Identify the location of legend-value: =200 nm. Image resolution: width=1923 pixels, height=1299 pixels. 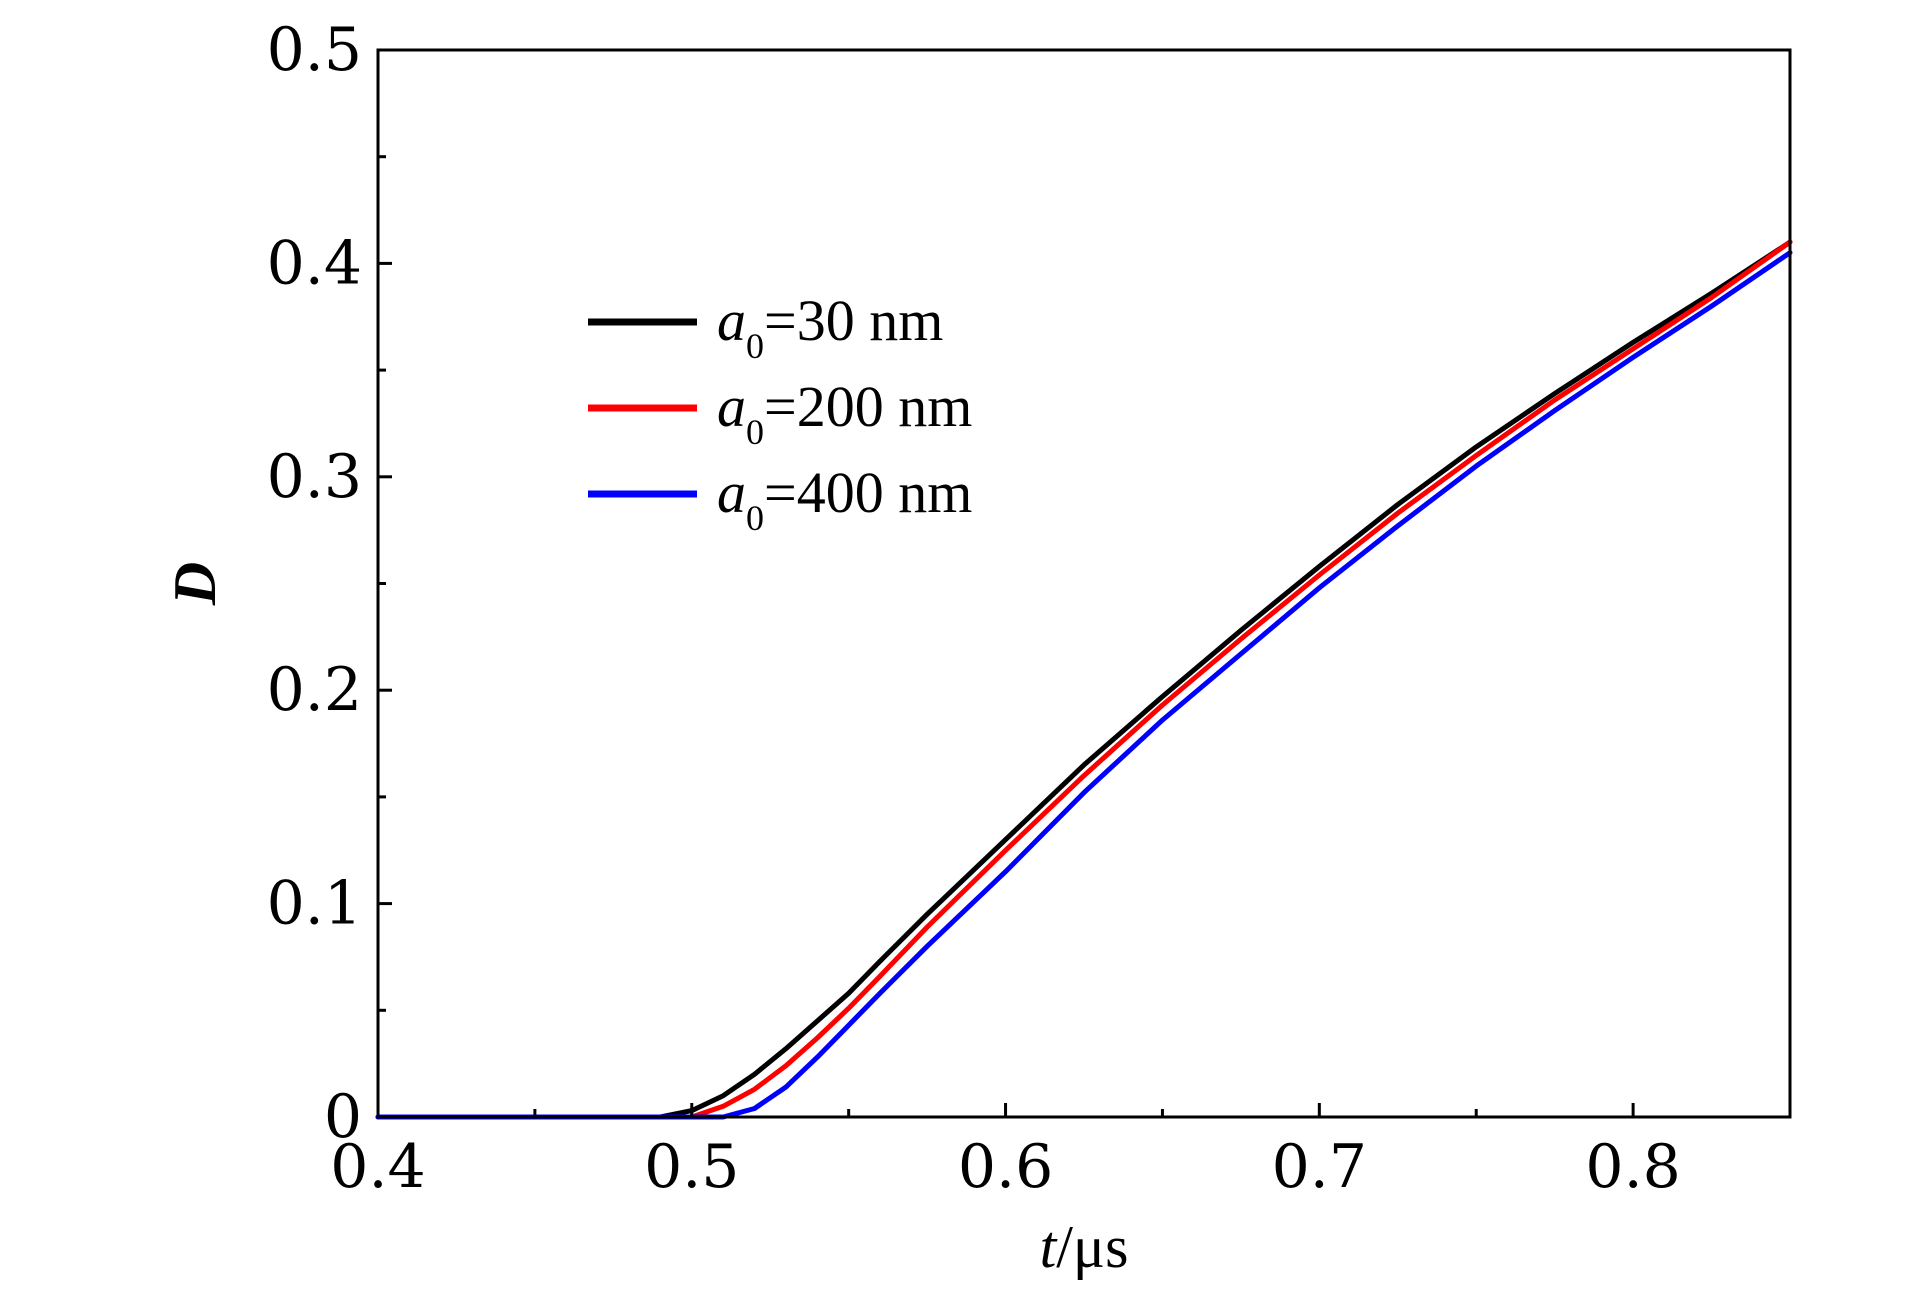
(868, 406).